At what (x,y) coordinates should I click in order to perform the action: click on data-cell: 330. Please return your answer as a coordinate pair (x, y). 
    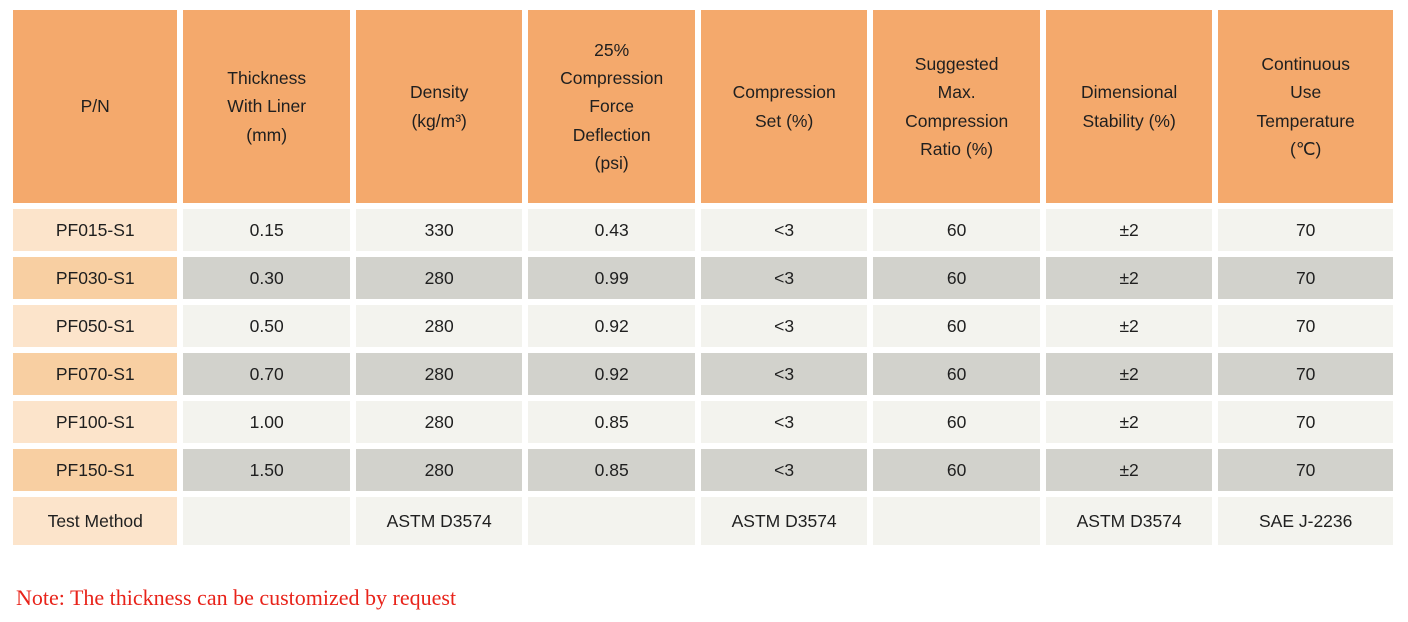
    Looking at the image, I should click on (439, 230).